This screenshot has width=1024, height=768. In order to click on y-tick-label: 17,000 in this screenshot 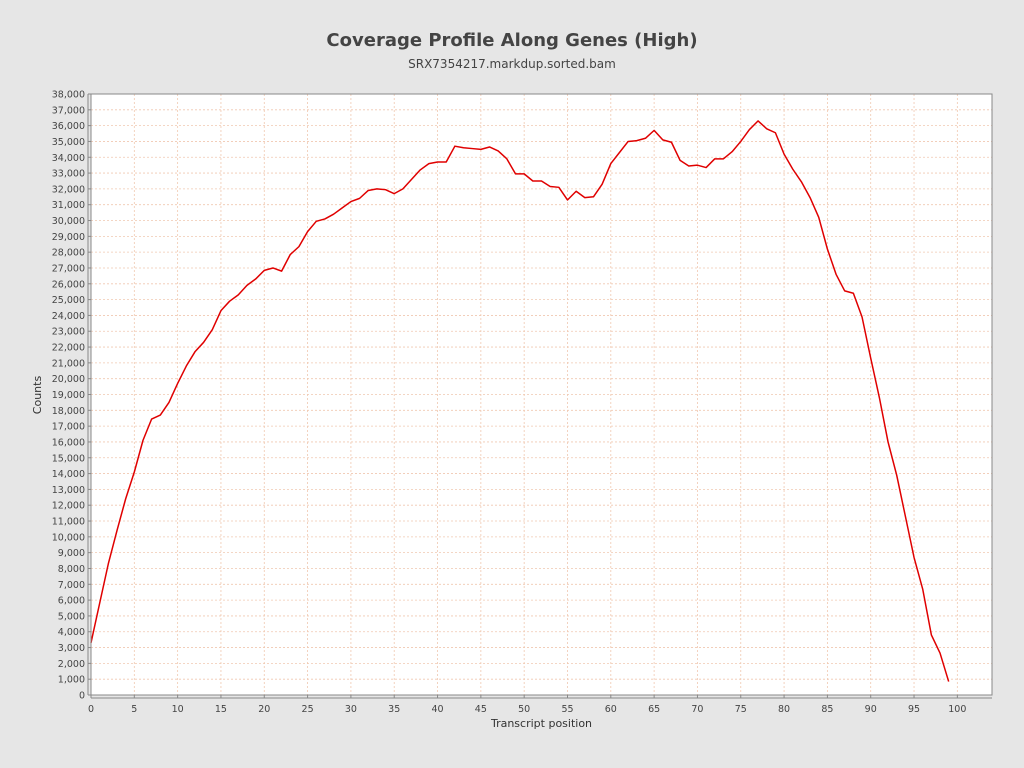, I will do `click(68, 427)`.